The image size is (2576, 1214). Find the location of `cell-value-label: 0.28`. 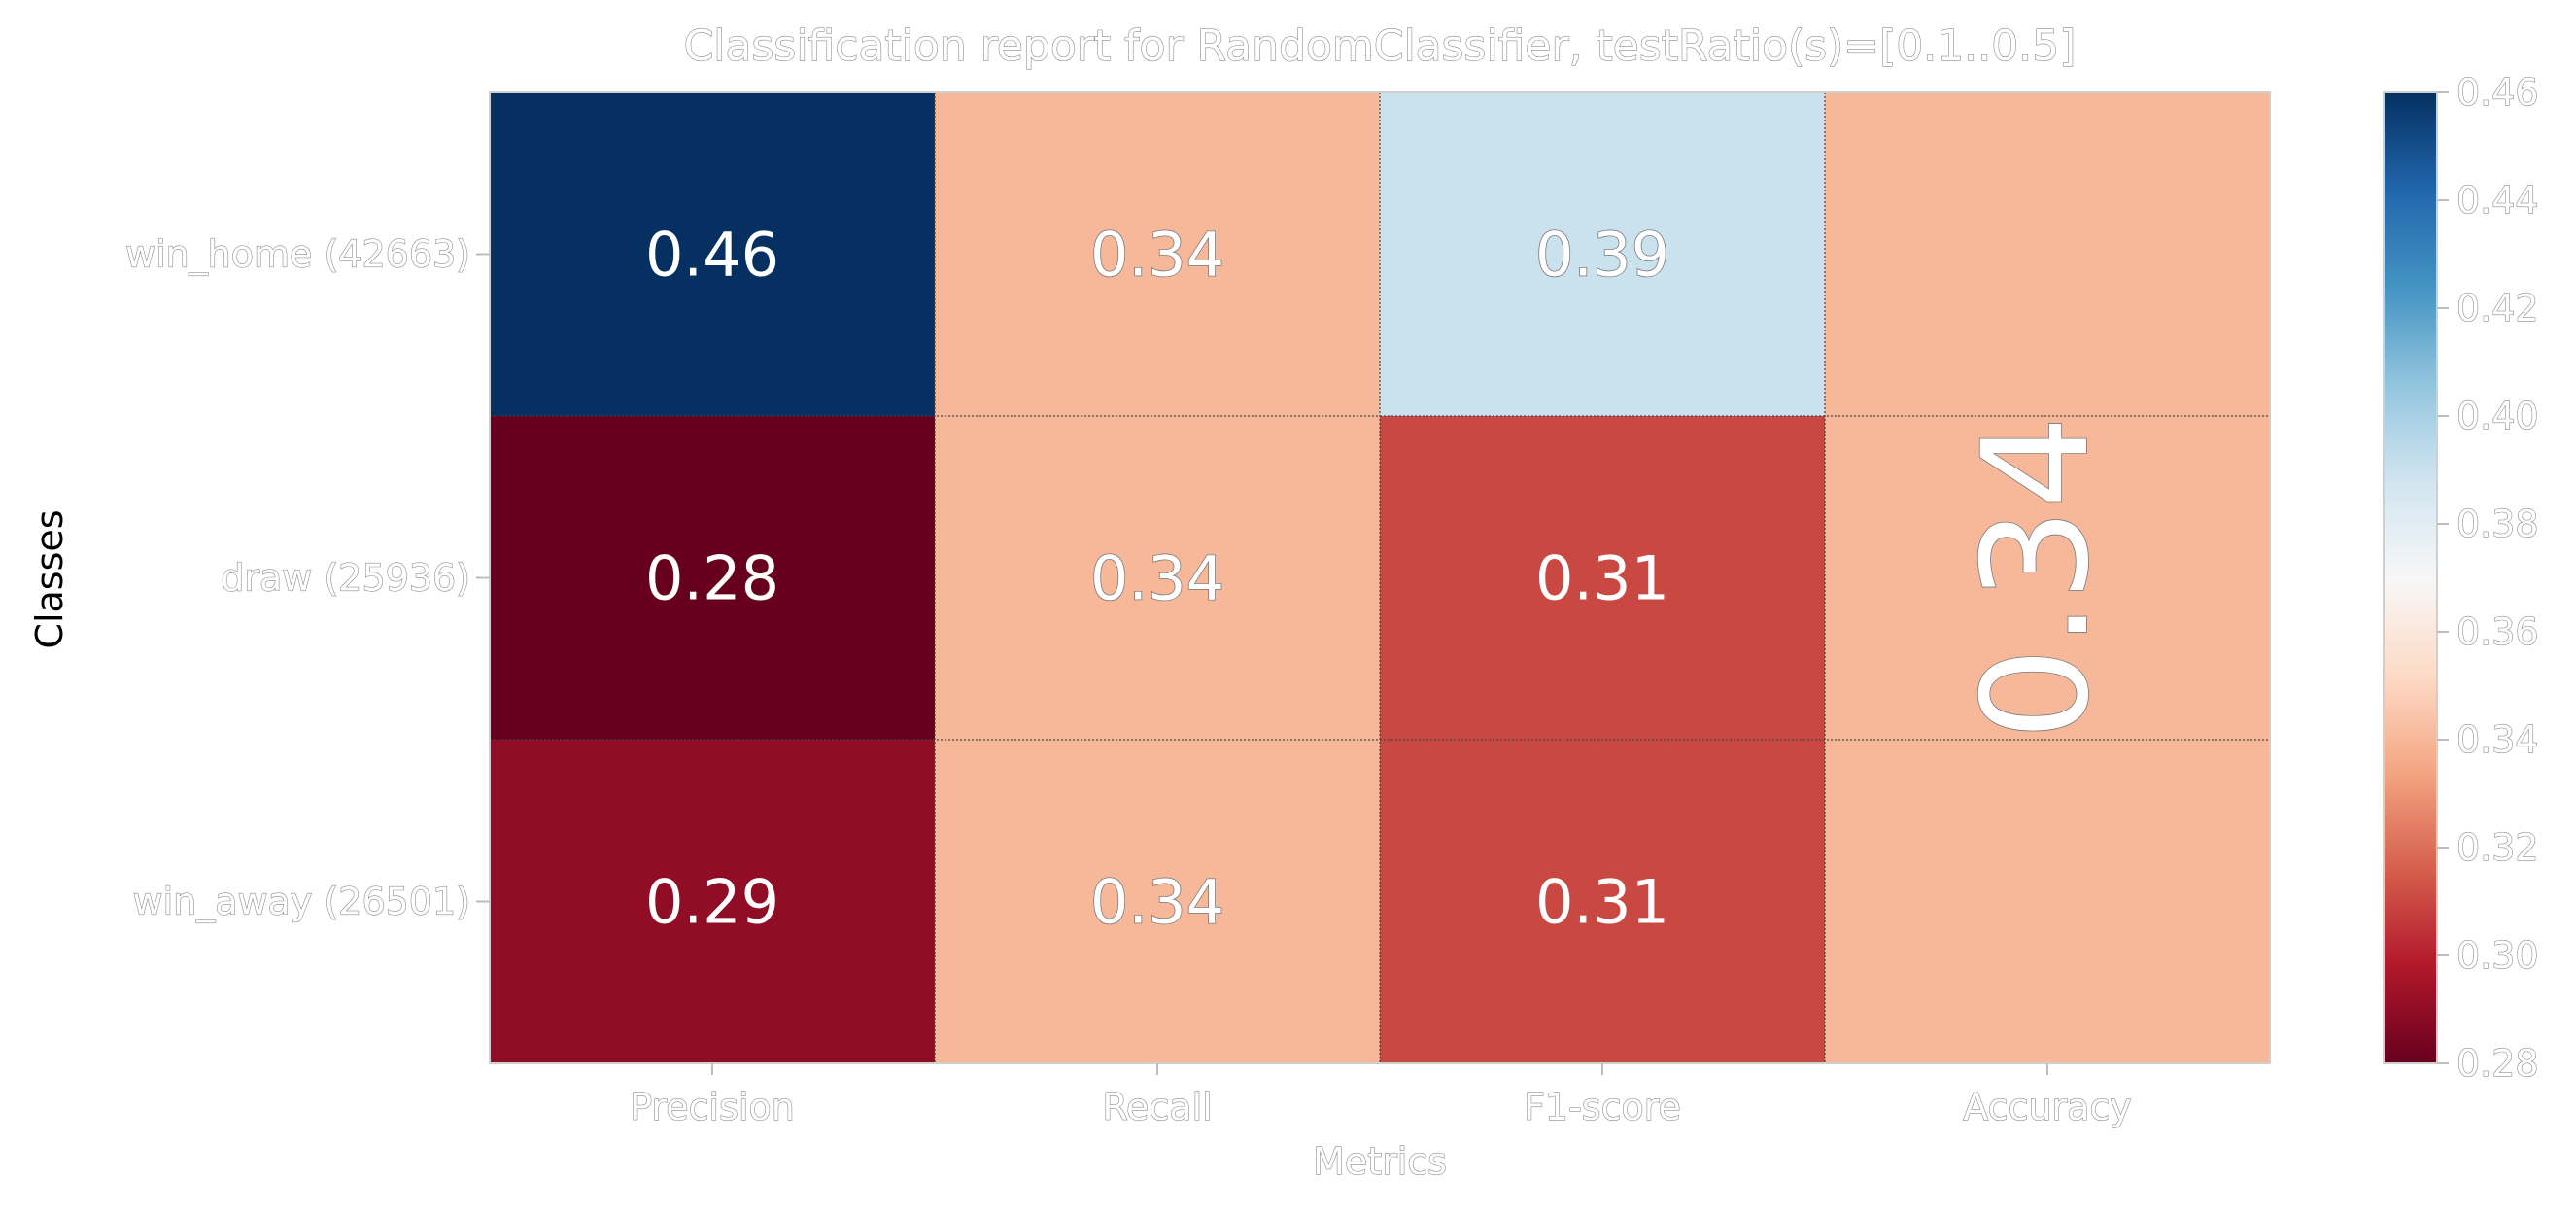

cell-value-label: 0.28 is located at coordinates (712, 578).